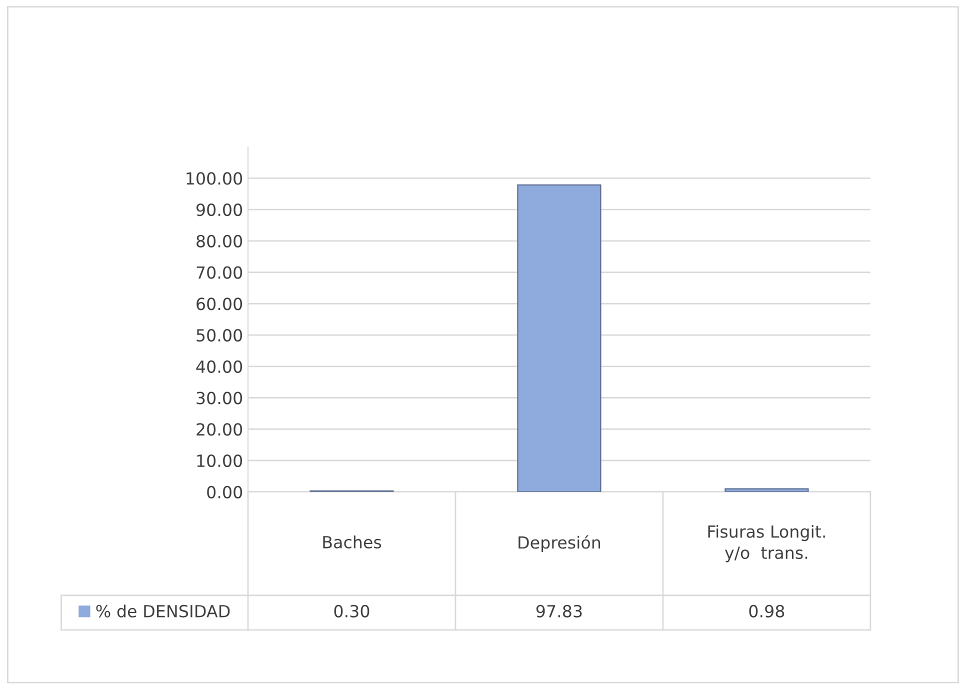  Describe the element at coordinates (766, 611) in the screenshot. I see `data-label: 0.98` at that location.